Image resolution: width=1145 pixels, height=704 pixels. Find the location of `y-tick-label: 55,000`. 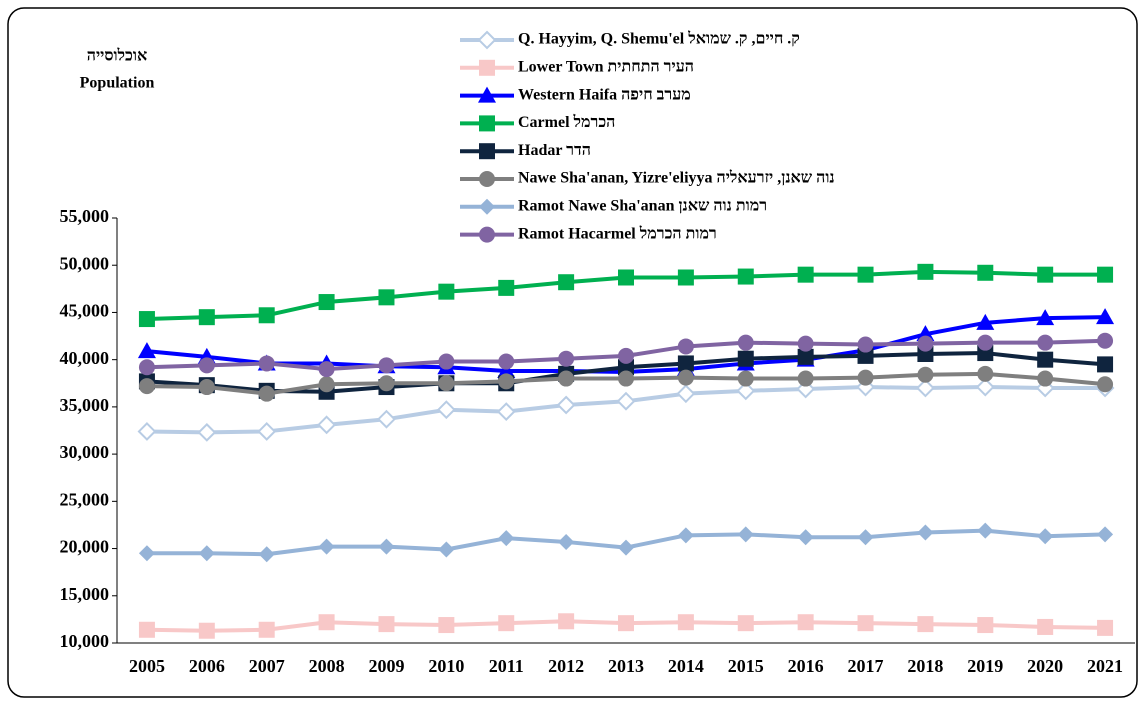

y-tick-label: 55,000 is located at coordinates (85, 216).